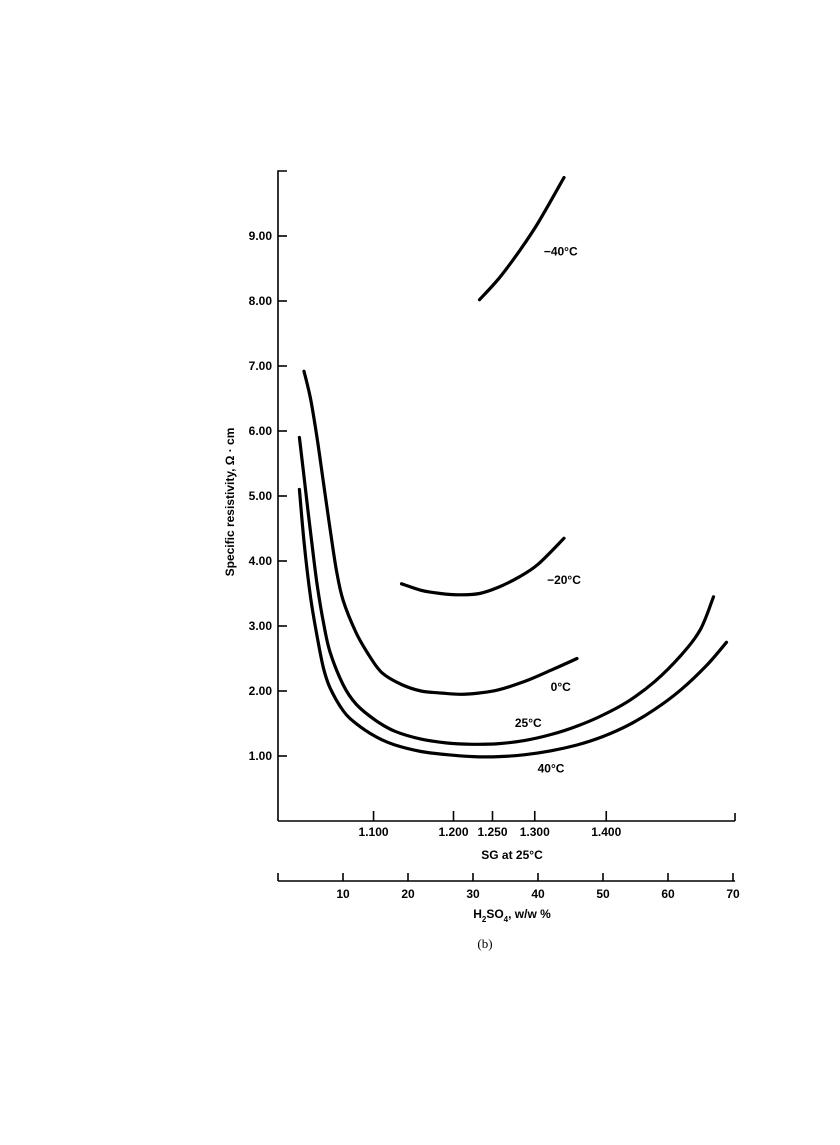  Describe the element at coordinates (473, 894) in the screenshot. I see `x-tick-label: 30` at that location.